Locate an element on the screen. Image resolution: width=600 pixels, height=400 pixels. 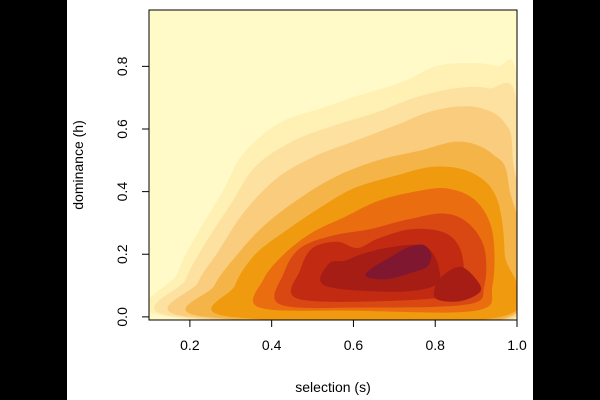
y-tick-label: 0.0 is located at coordinates (122, 317).